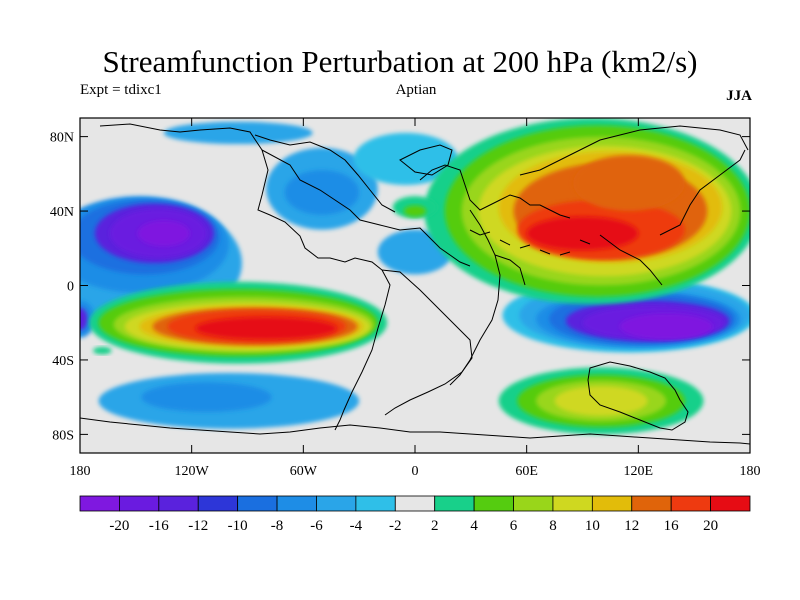  I want to click on colorbar-label: 6, so click(514, 526).